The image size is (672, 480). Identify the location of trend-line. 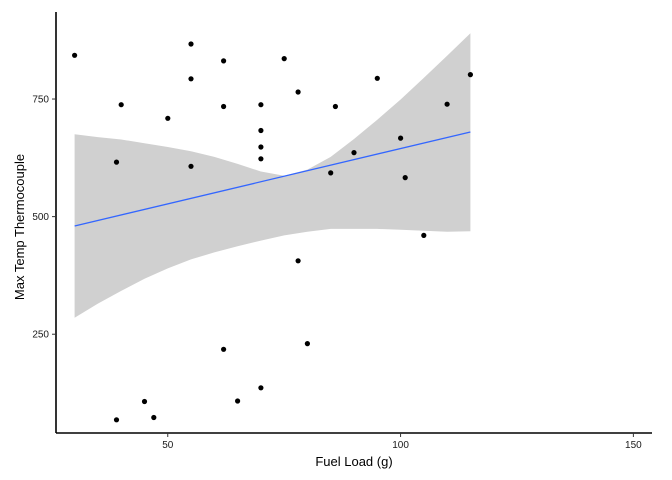
(272, 179).